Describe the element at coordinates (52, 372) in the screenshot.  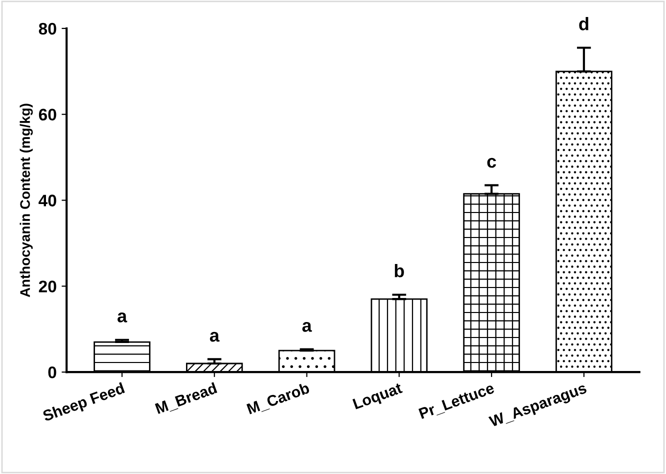
I see `y-tick-label: 0` at that location.